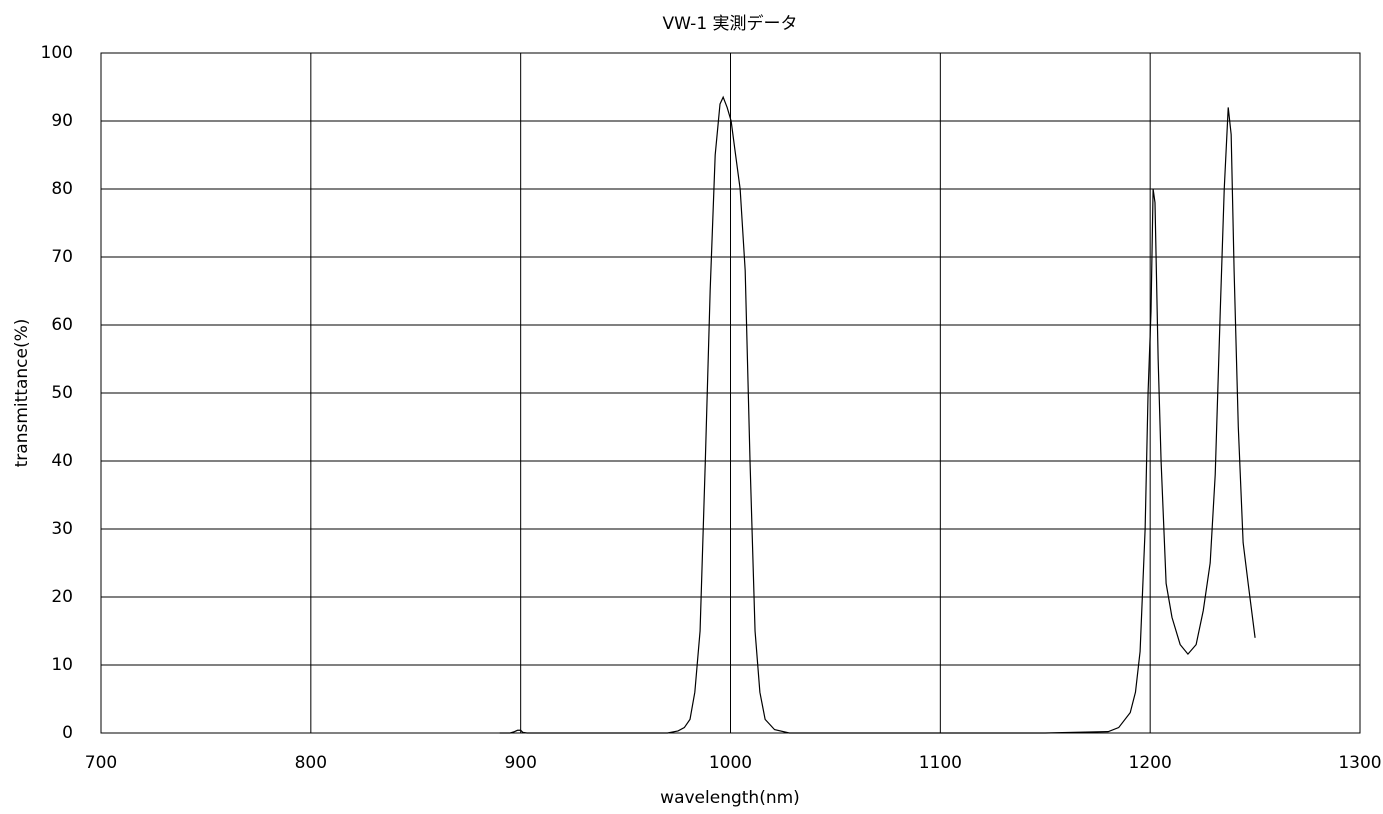  Describe the element at coordinates (62, 325) in the screenshot. I see `y-tick-label: 60` at that location.